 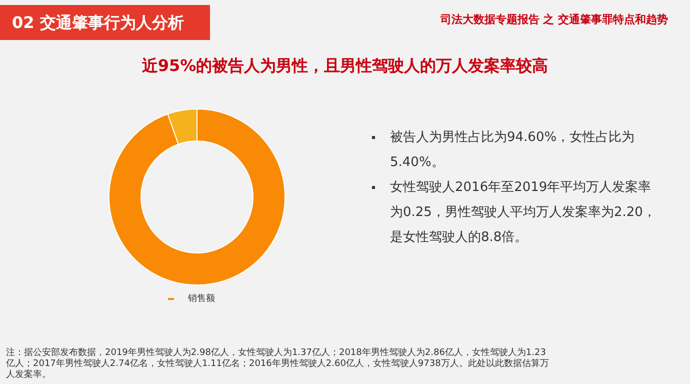 What do you see at coordinates (554, 19) in the screenshot?
I see `annotation: 司法大数据专题报告 之 交通肇事罪特点和趋势` at bounding box center [554, 19].